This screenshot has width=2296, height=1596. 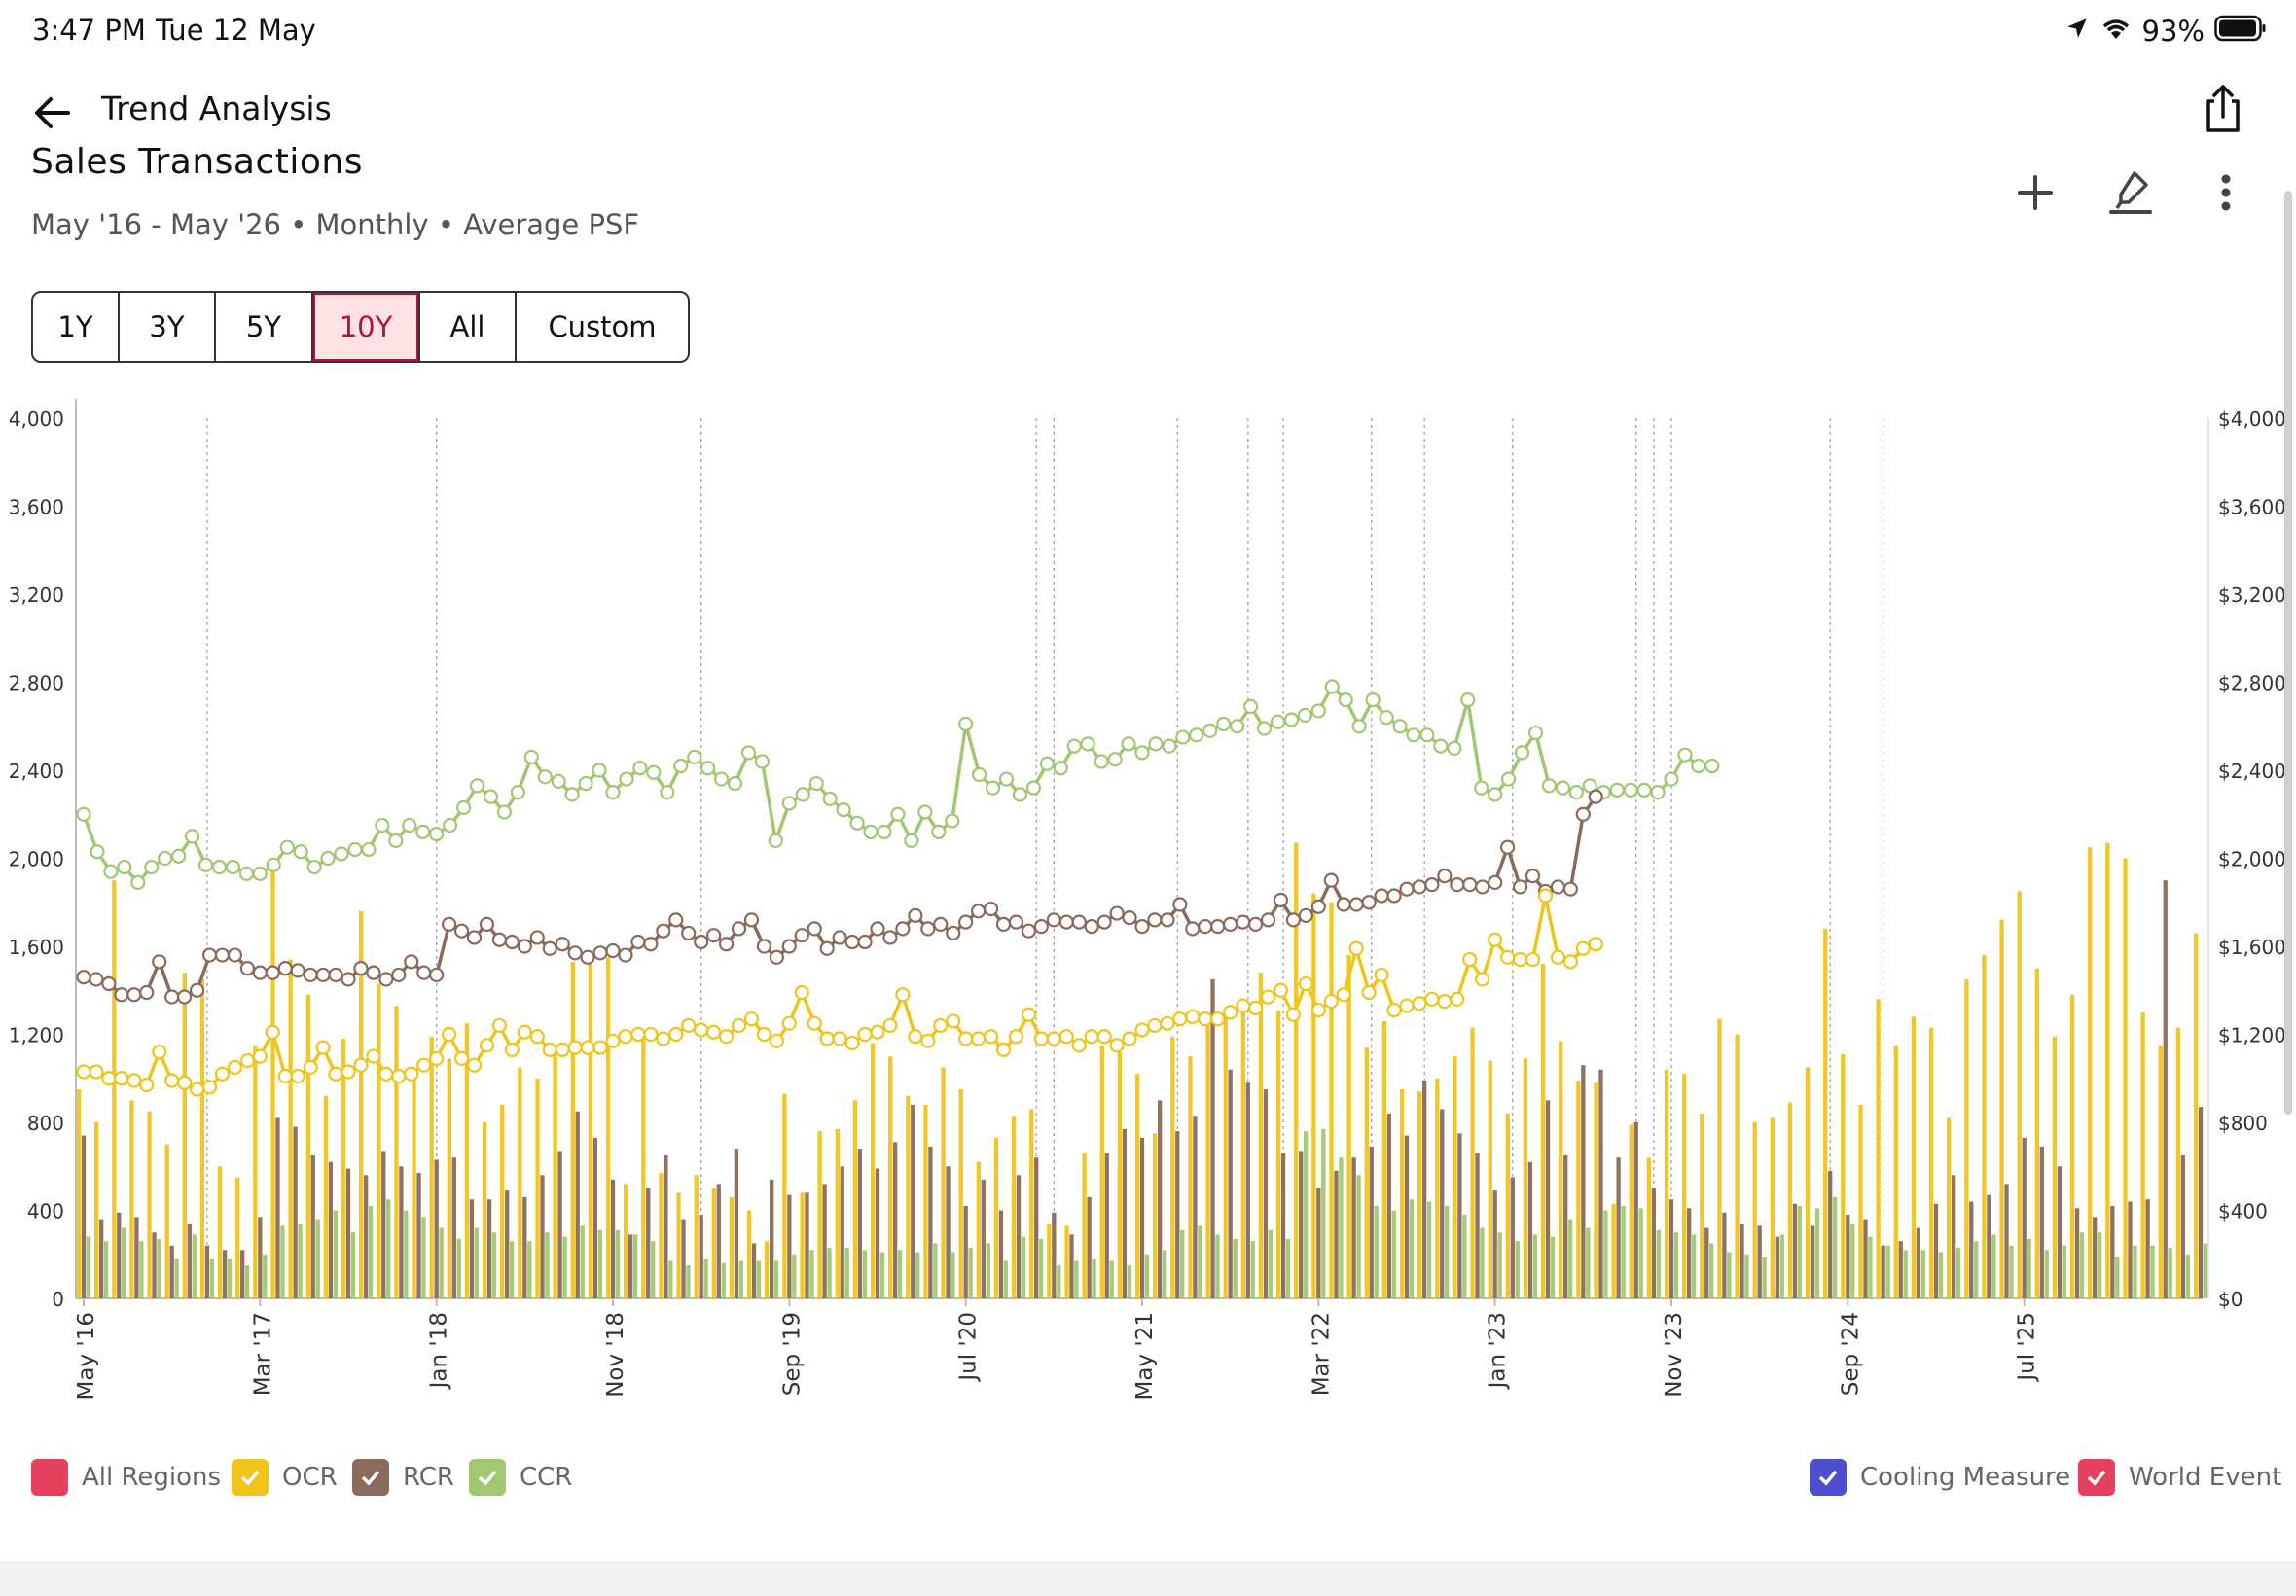 I want to click on range-custom-button: Custom, so click(x=602, y=327).